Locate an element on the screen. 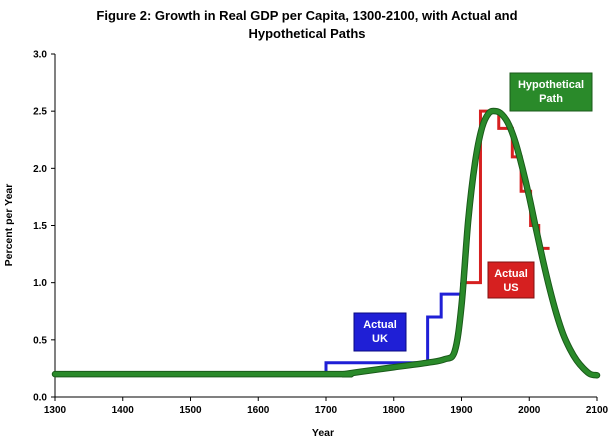 This screenshot has width=615, height=448. annotation-us-box is located at coordinates (511, 280).